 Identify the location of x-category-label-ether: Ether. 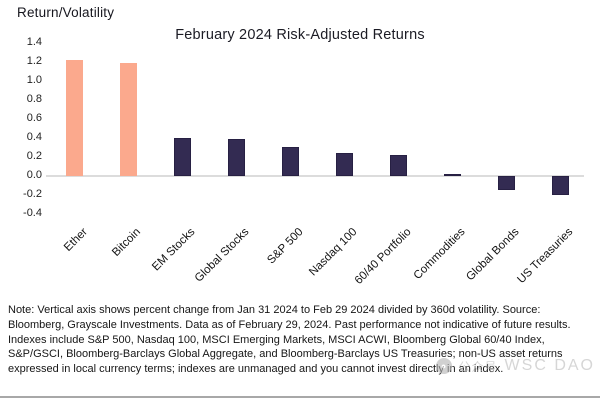
(75, 240).